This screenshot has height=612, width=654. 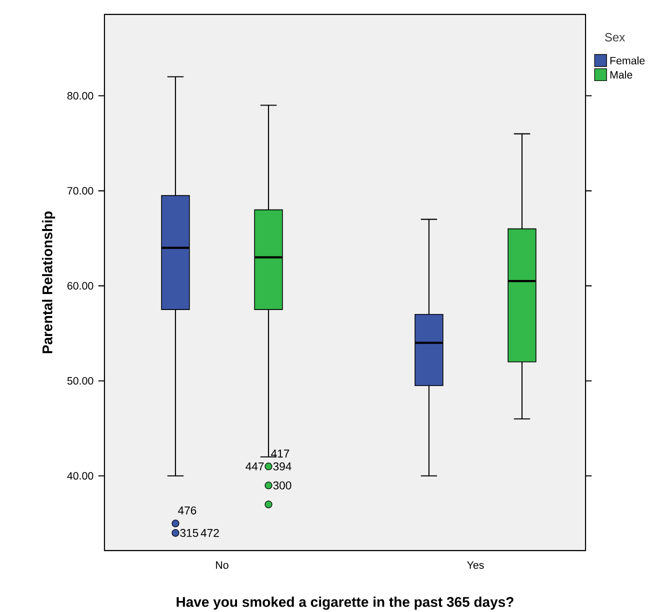 I want to click on x-tick-label: No, so click(x=222, y=565).